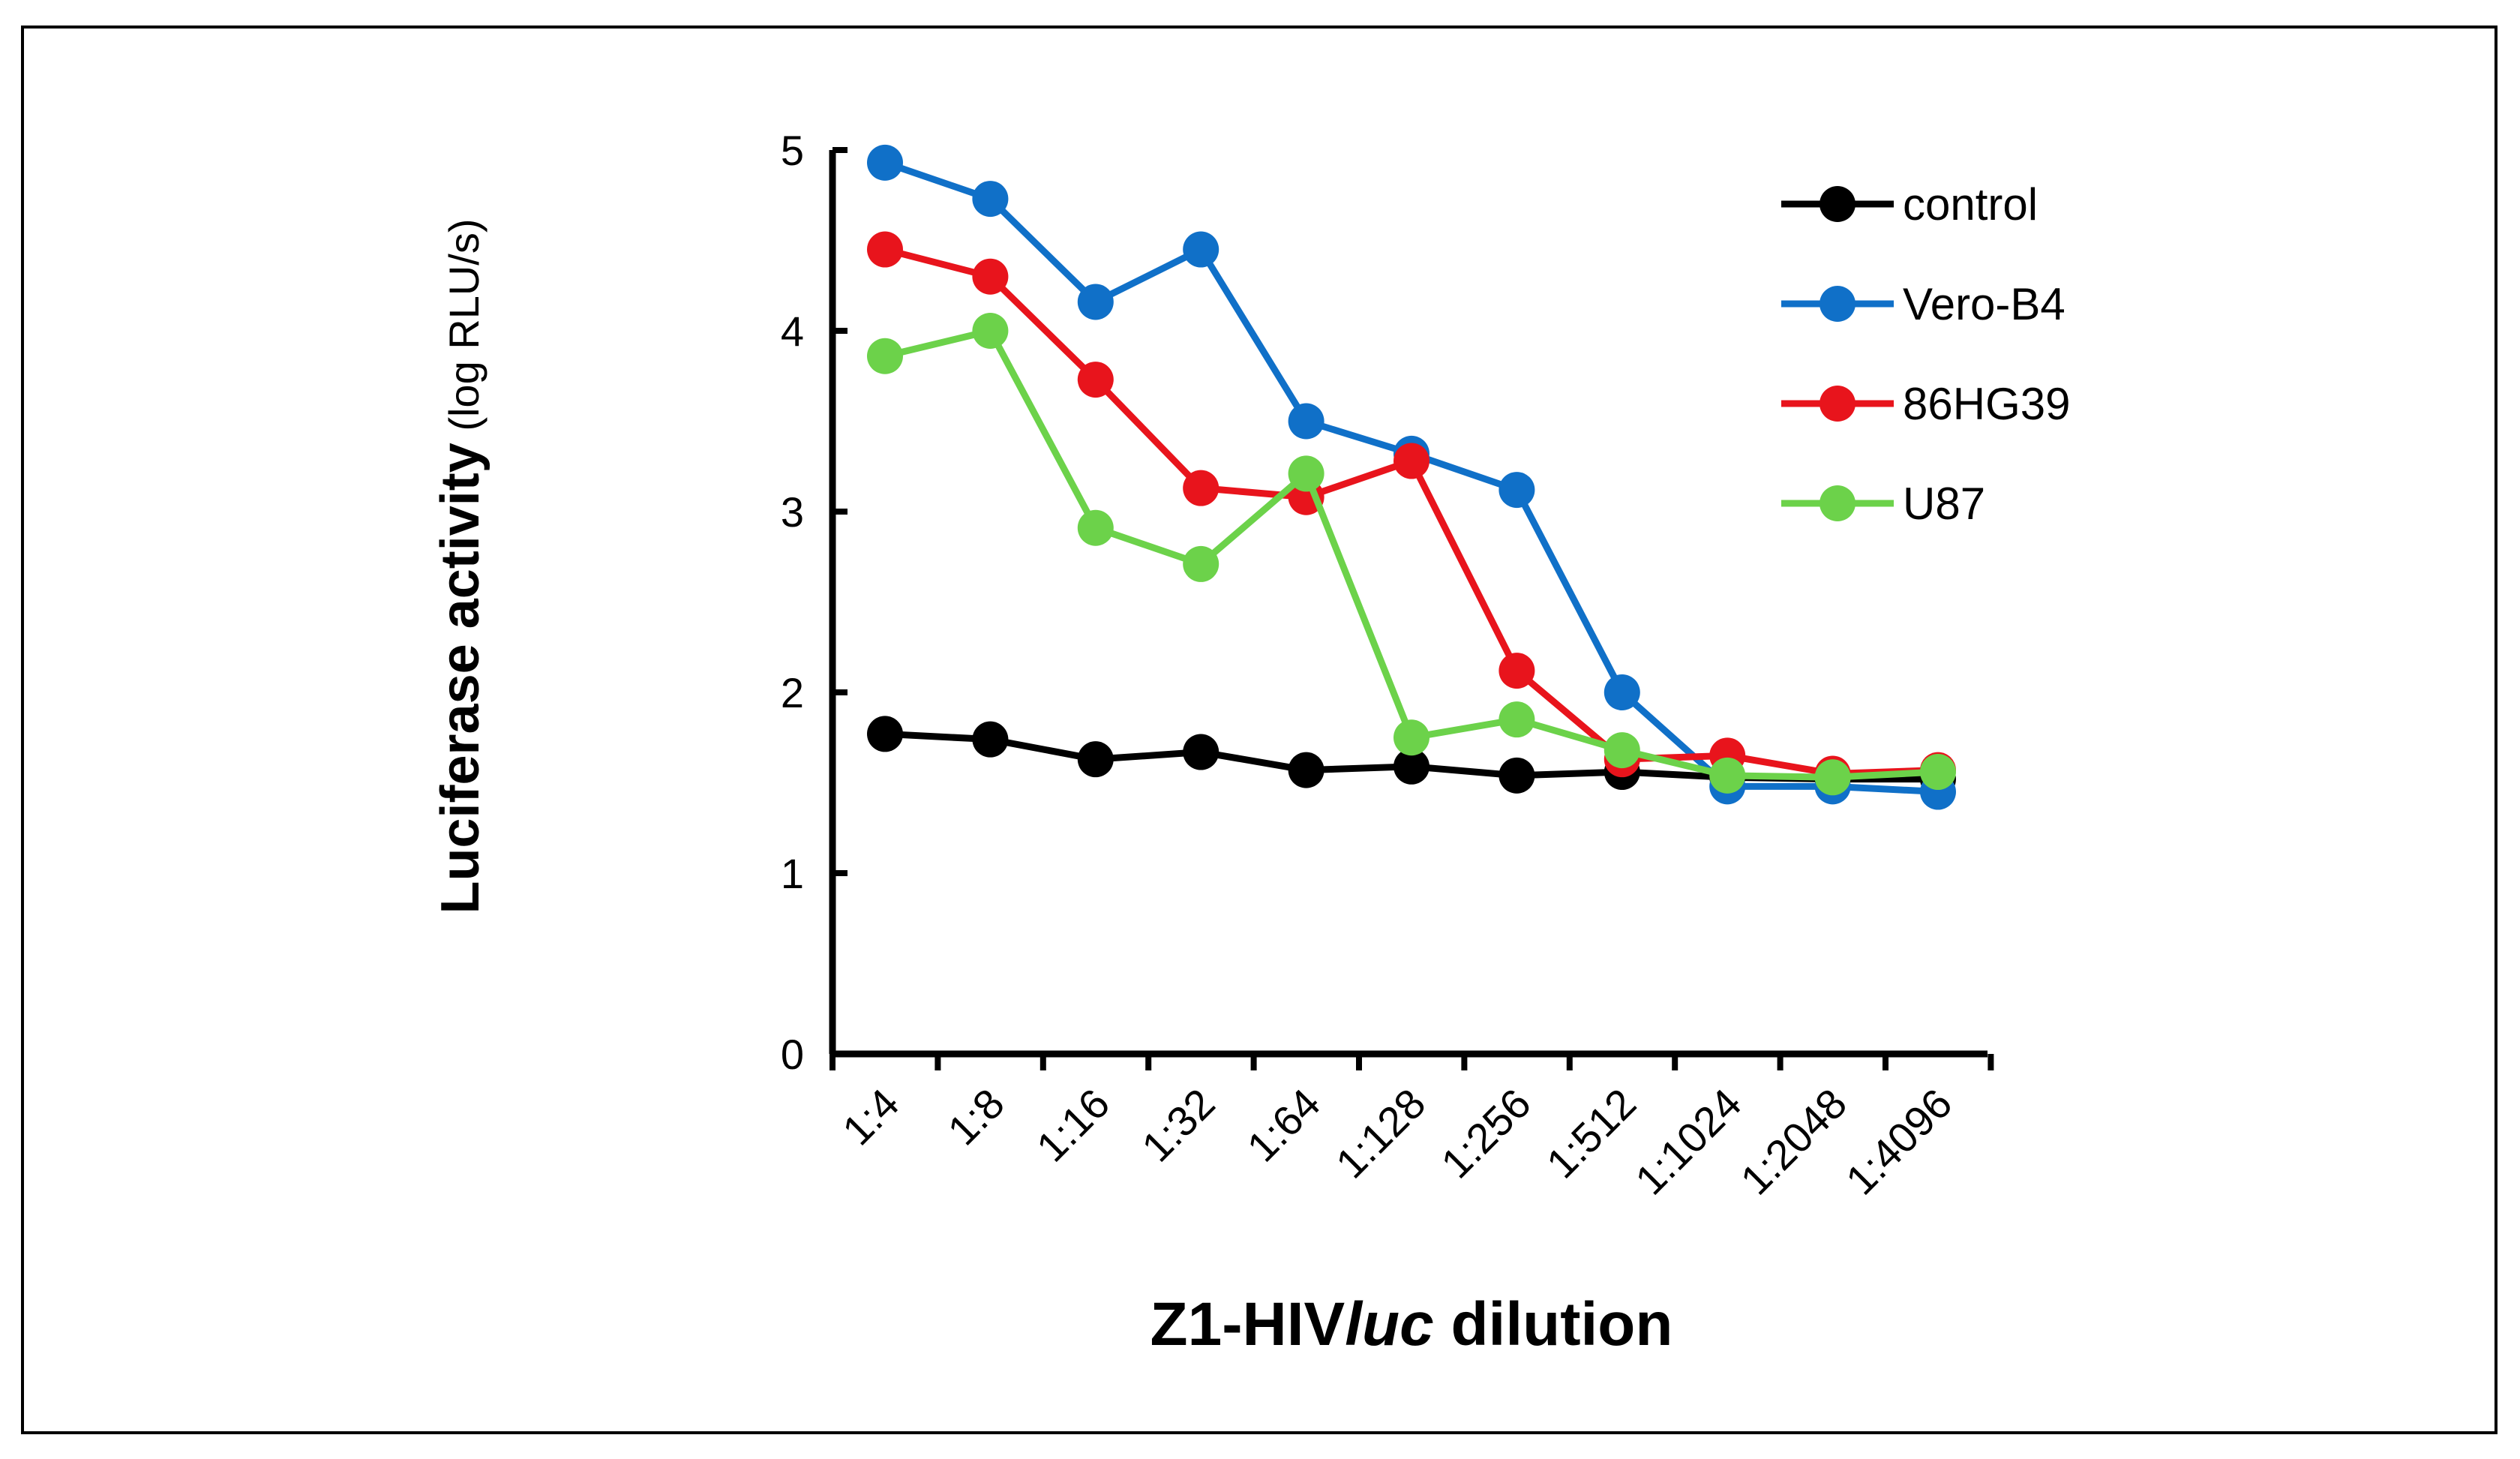 The image size is (2520, 1459). Describe the element at coordinates (1899, 1141) in the screenshot. I see `x-tick-label: 1:4096` at that location.